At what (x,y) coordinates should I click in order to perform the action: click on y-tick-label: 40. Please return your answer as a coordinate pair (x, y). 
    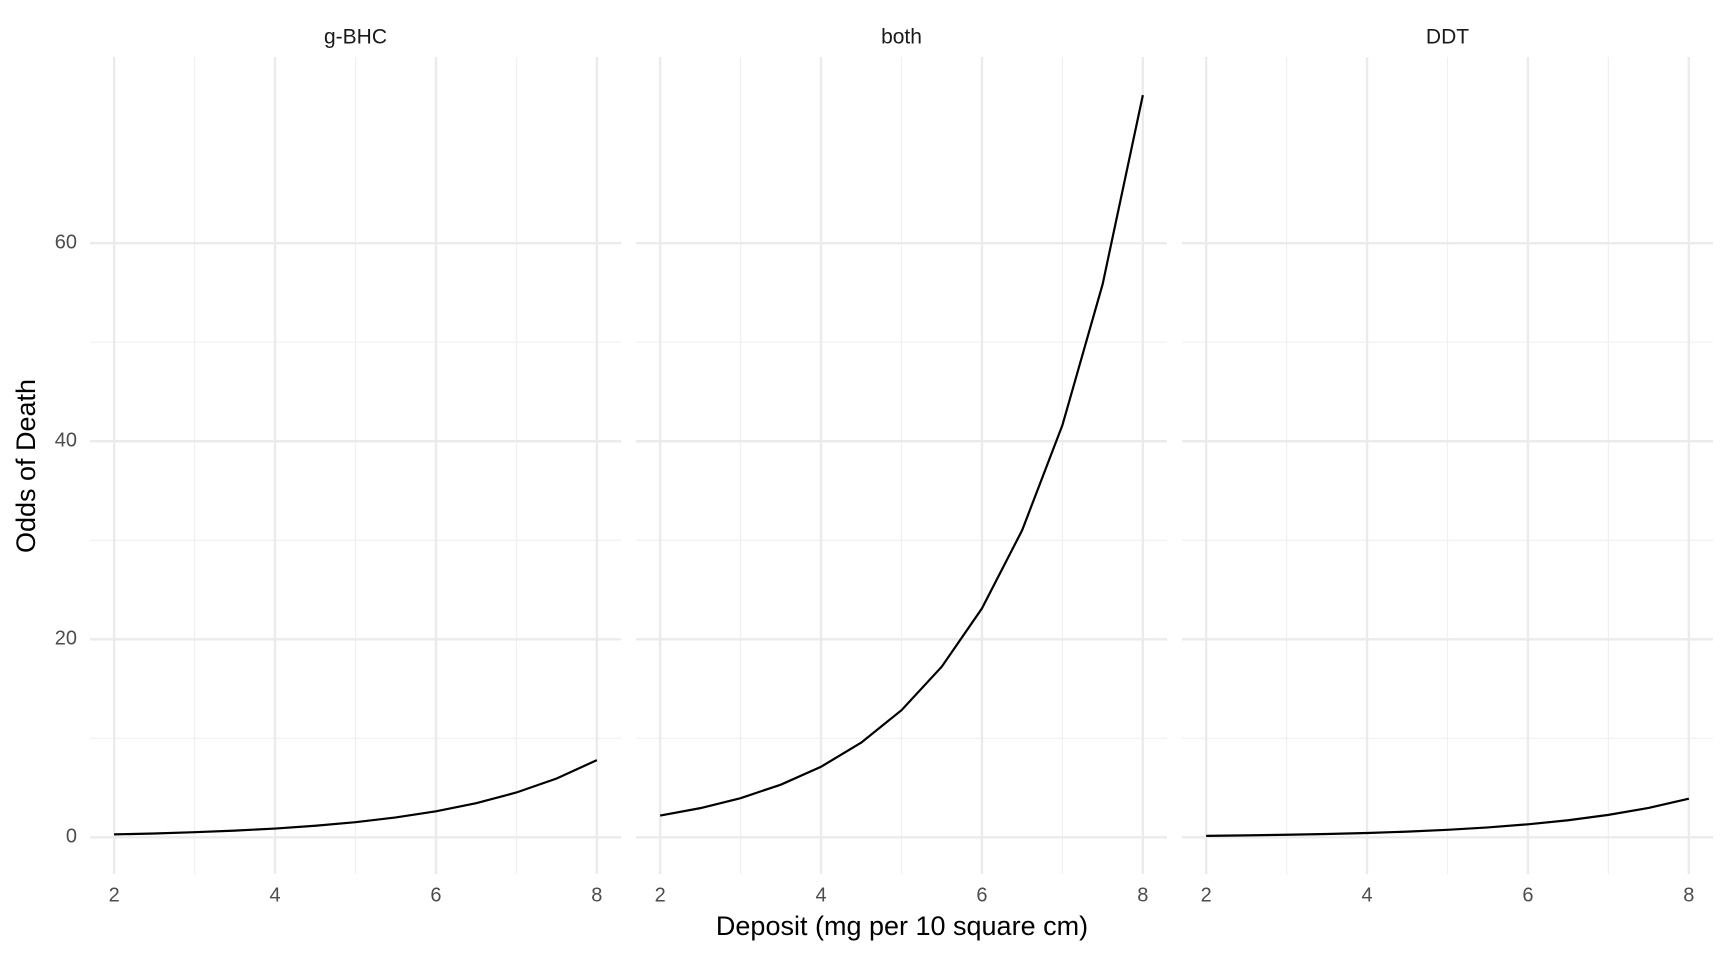
    Looking at the image, I should click on (66, 441).